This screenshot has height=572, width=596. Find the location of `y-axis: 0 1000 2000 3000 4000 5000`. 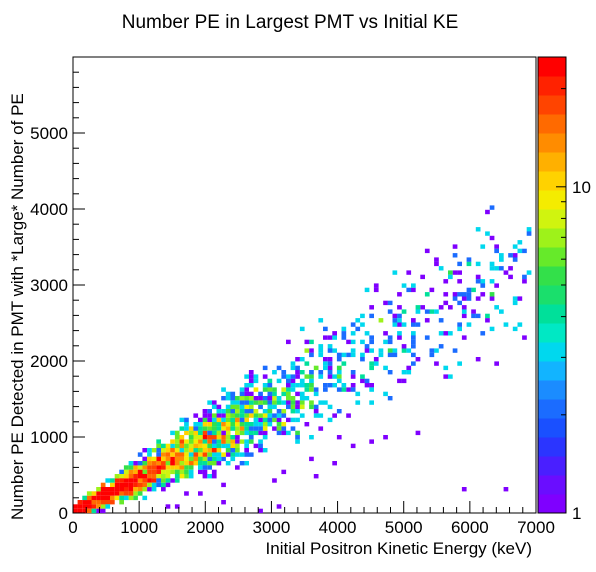

y-axis: 0 1000 2000 3000 4000 5000 is located at coordinates (57, 297).